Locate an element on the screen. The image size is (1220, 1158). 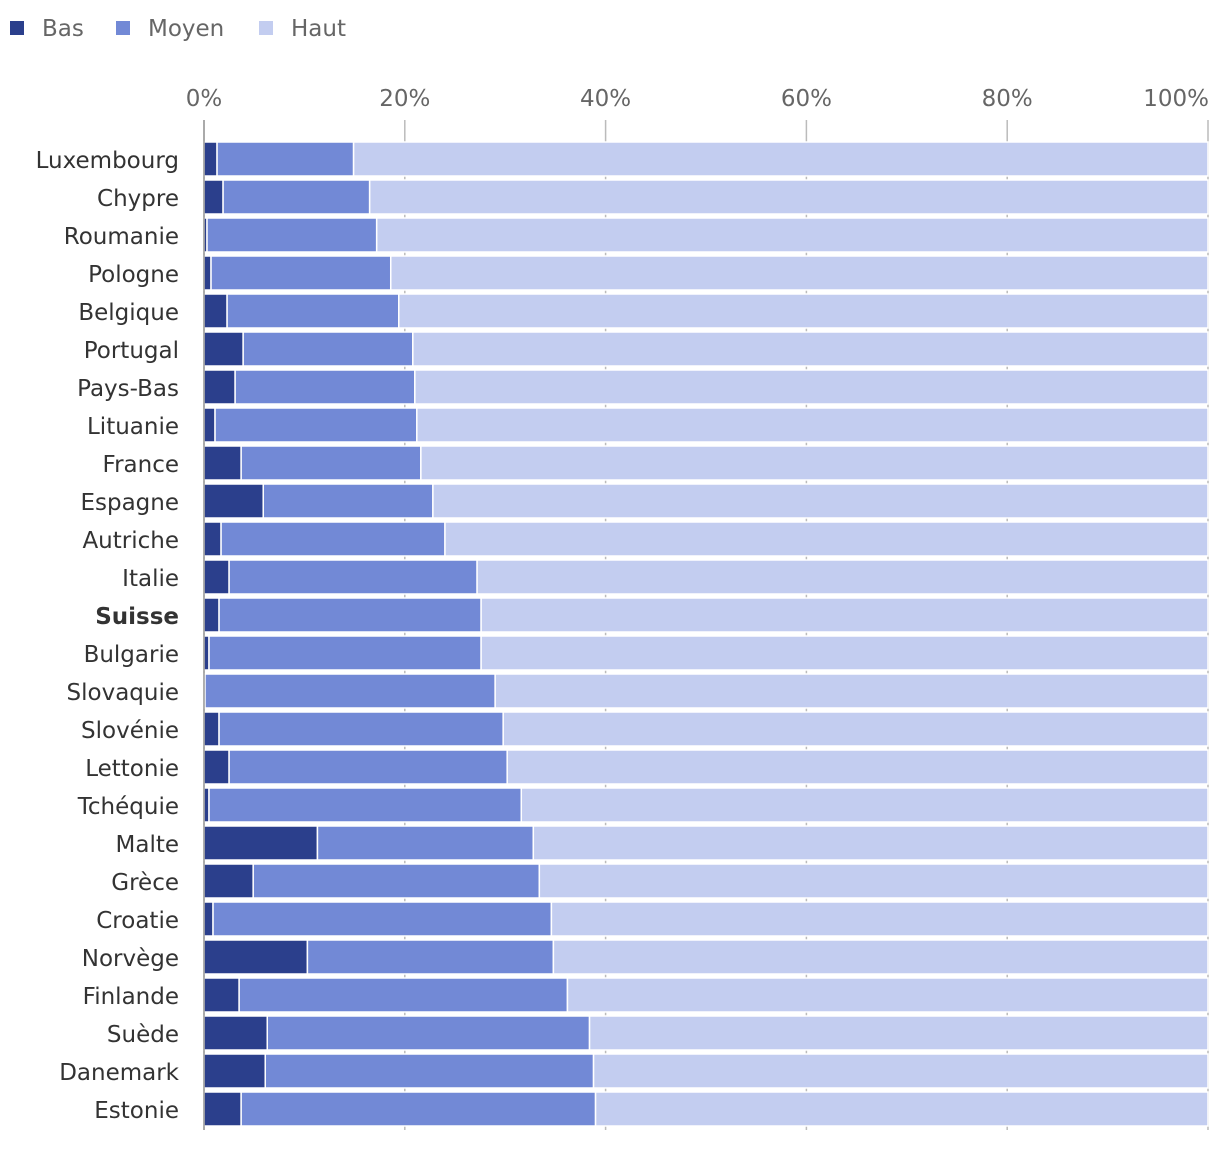
bar-italie-haut is located at coordinates (842, 577).